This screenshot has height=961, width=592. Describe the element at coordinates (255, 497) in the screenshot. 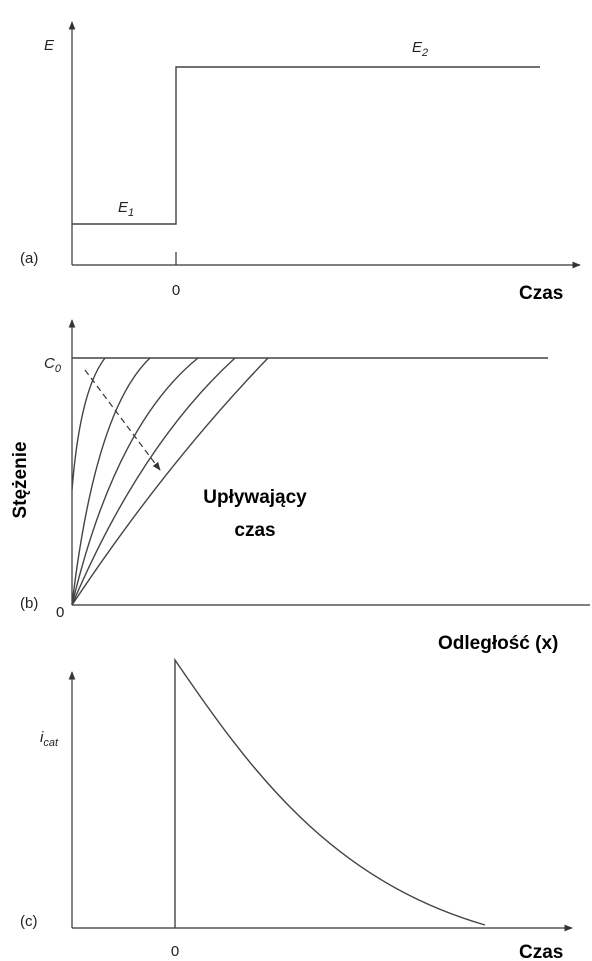

I see `arrow-label: Upływający` at that location.